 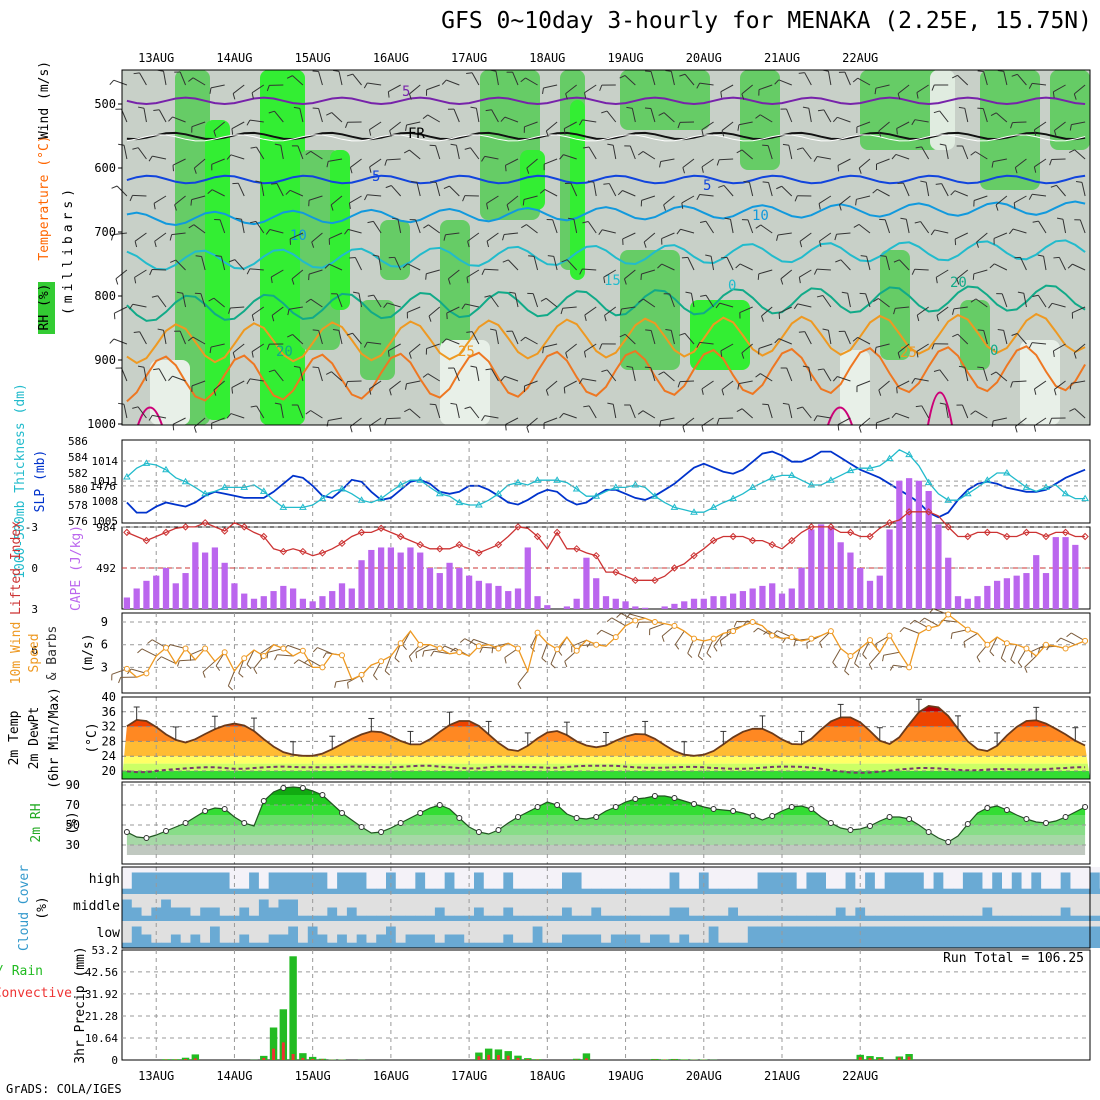 I want to click on wind10m-barb, so click(x=303, y=663).